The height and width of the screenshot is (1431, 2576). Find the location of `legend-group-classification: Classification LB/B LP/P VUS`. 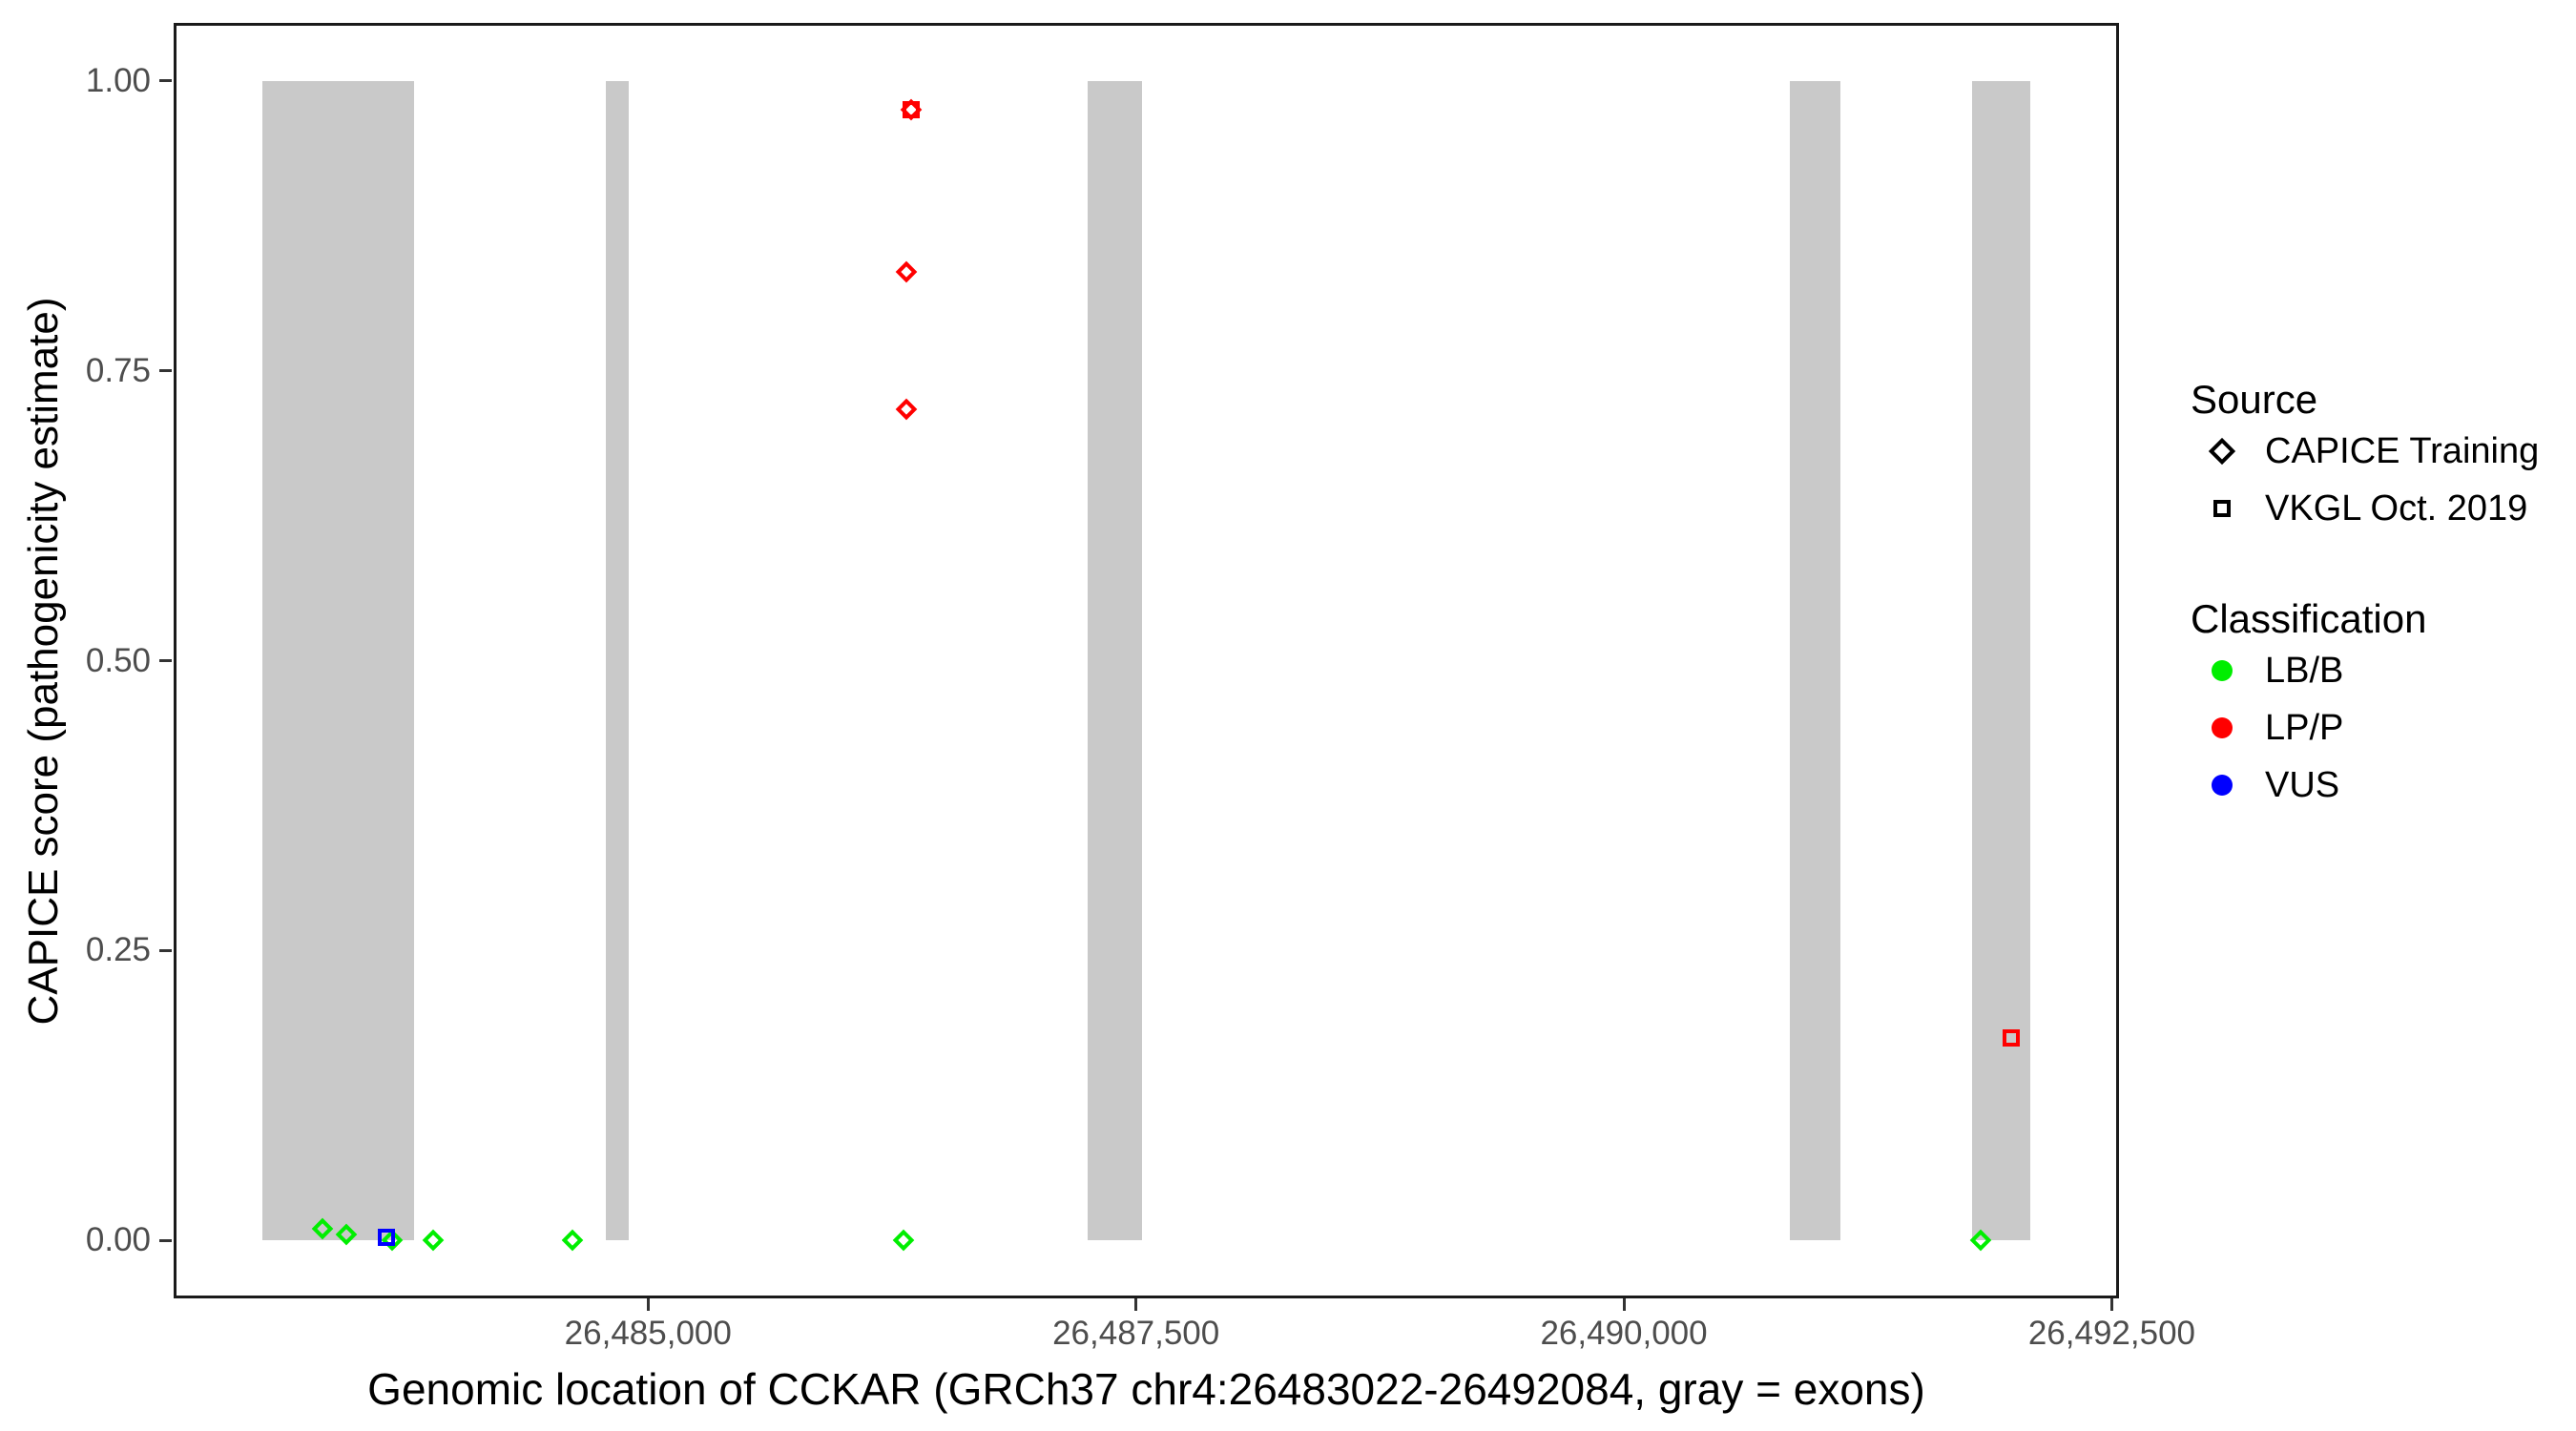

legend-group-classification: Classification LB/B LP/P VUS is located at coordinates (2381, 705).